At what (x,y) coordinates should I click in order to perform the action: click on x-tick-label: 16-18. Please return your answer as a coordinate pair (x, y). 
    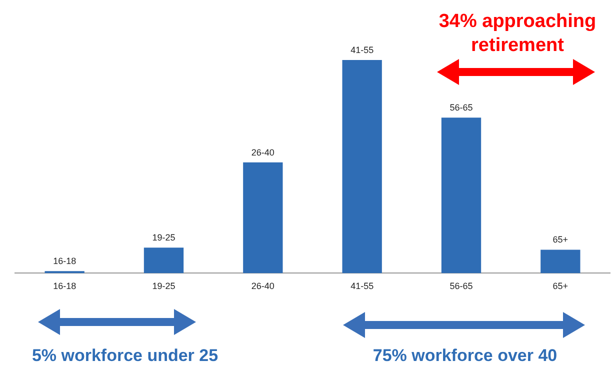
    Looking at the image, I should click on (64, 286).